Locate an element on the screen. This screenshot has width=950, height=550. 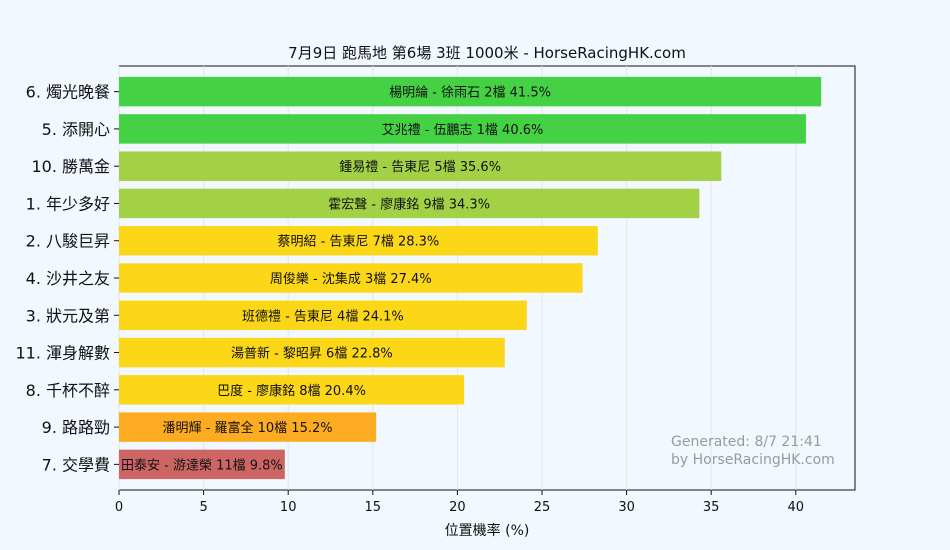
y-category-label: 11. 渾身解數 is located at coordinates (62, 353).